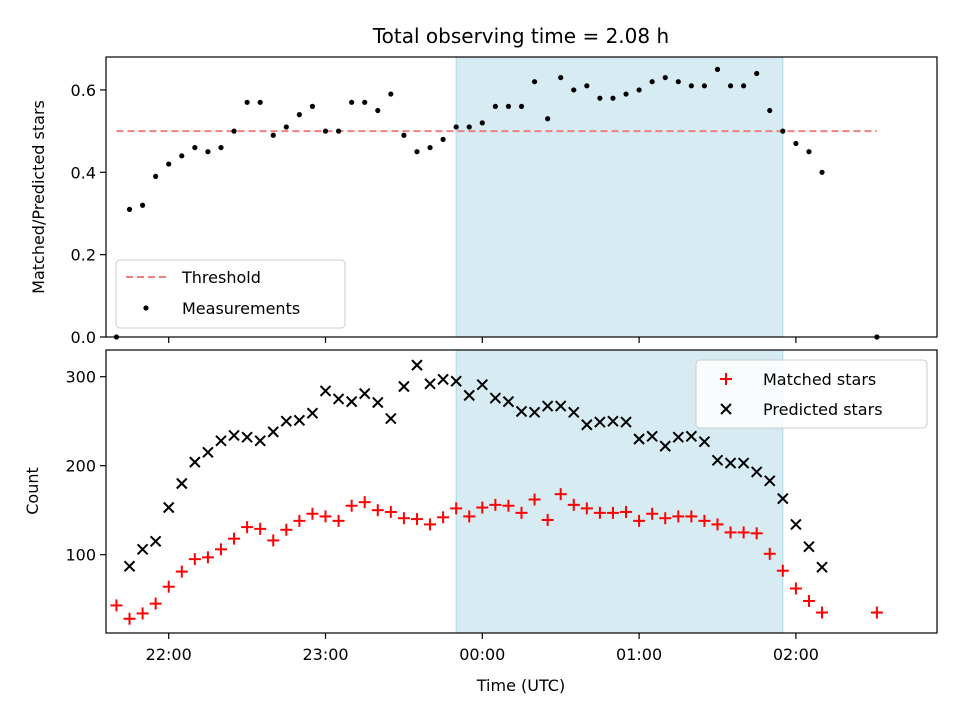  What do you see at coordinates (726, 379) in the screenshot?
I see `legend-matched-swatch` at bounding box center [726, 379].